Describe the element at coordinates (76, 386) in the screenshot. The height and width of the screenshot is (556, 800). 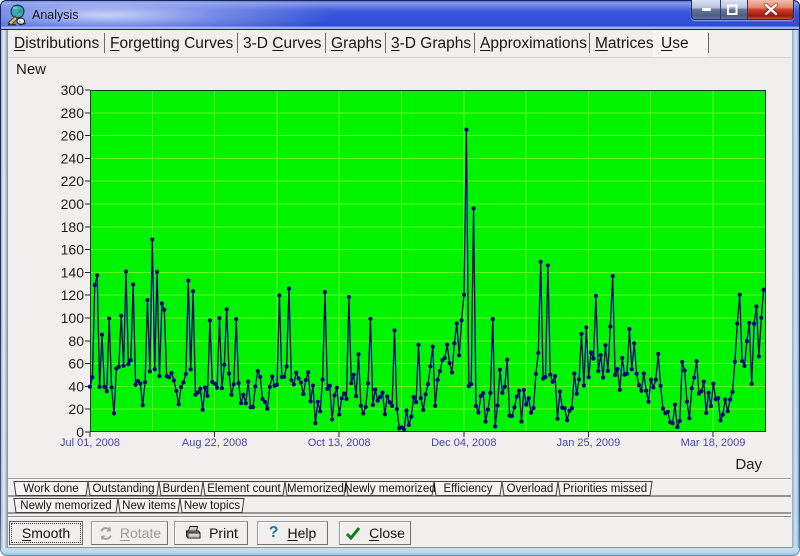
I see `svg-text: 40` at that location.